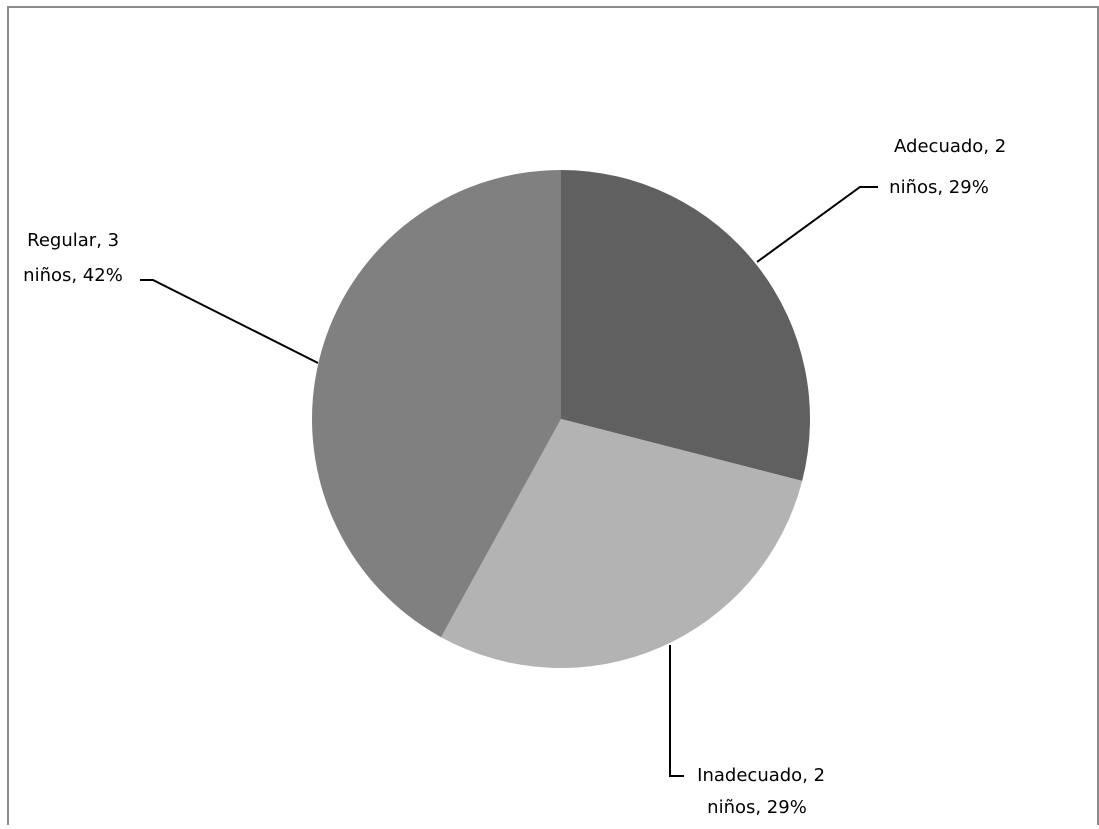 This screenshot has height=829, width=1099. What do you see at coordinates (817, 224) in the screenshot?
I see `leader-line-adecuado` at bounding box center [817, 224].